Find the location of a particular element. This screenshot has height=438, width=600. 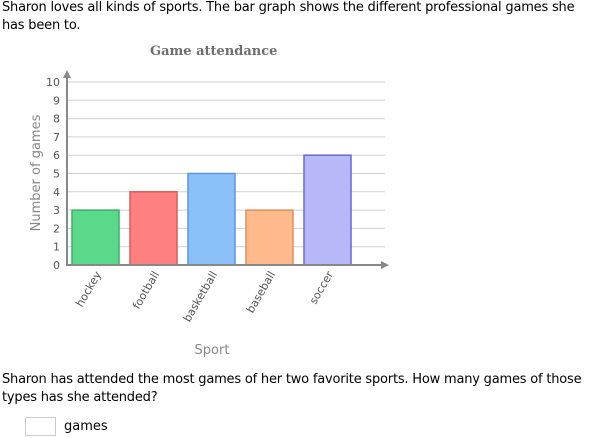

y-tick-label: 7 is located at coordinates (56, 137).